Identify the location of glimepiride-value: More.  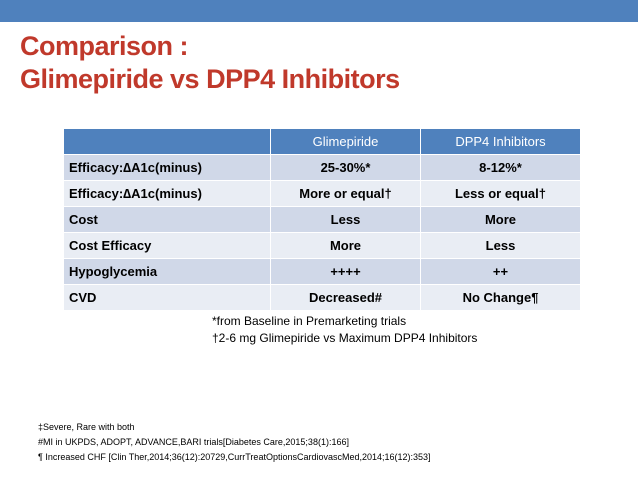
(345, 245).